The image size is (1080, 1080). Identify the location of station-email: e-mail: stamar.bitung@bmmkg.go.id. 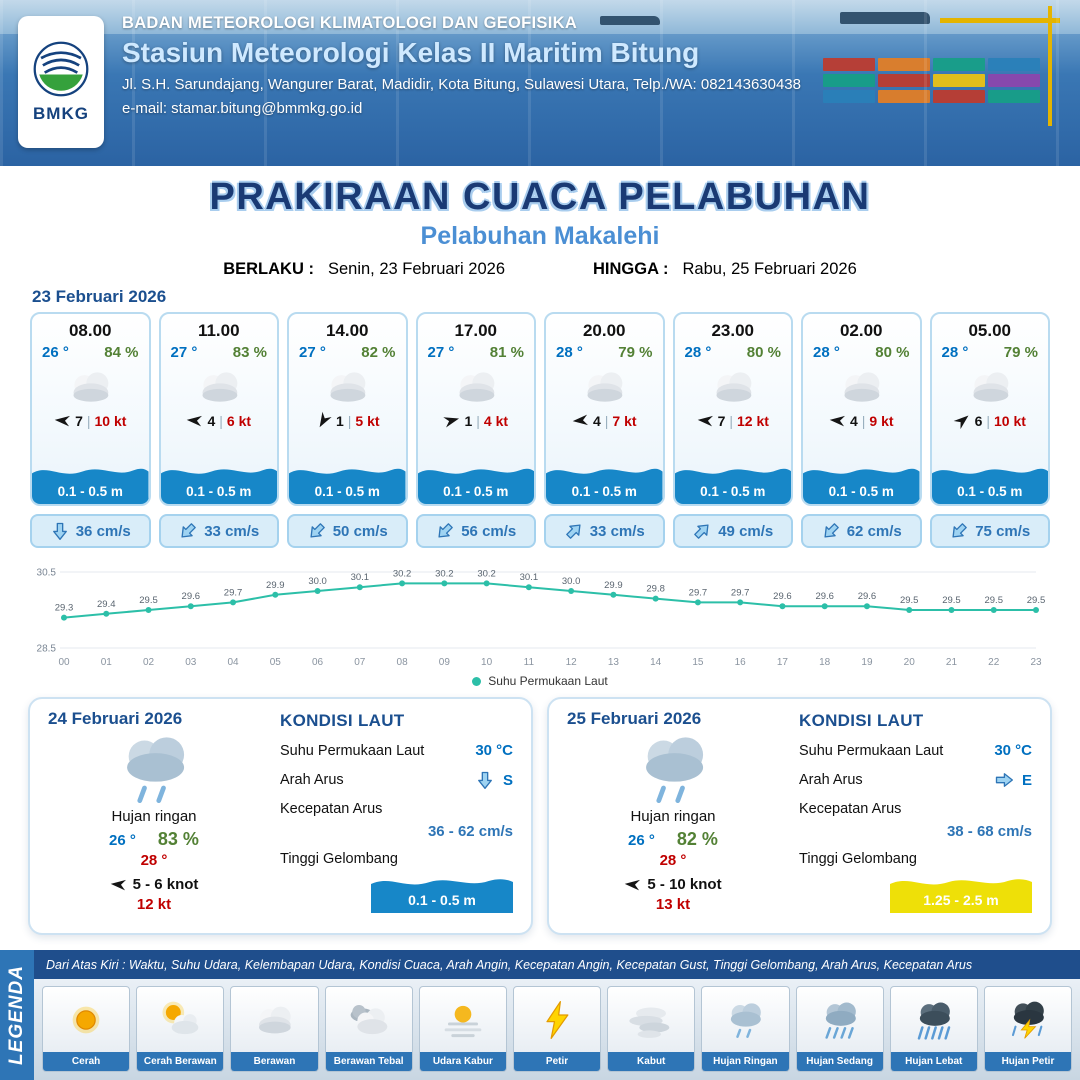
(242, 108).